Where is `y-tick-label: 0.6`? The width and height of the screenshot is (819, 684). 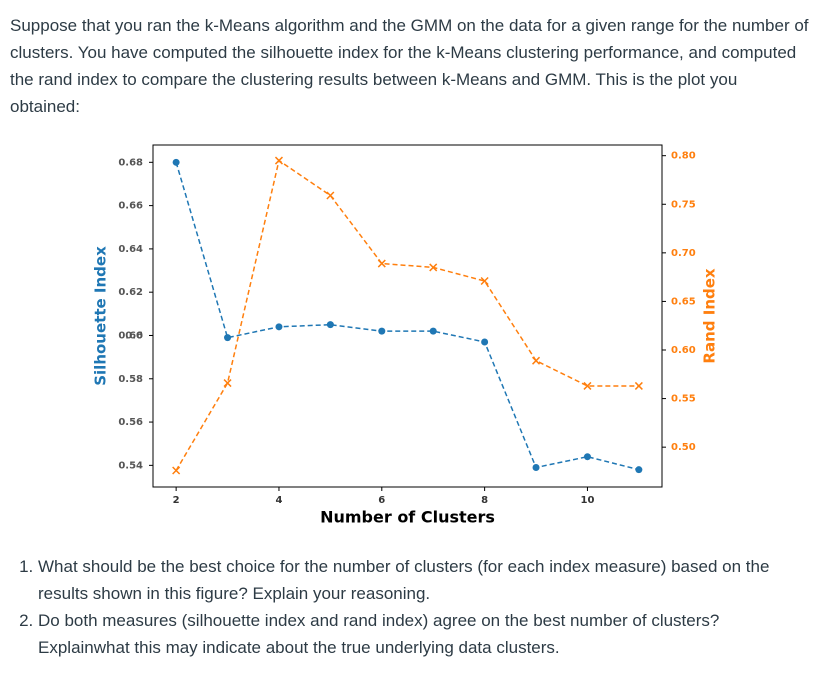
y-tick-label: 0.6 is located at coordinates (134, 335).